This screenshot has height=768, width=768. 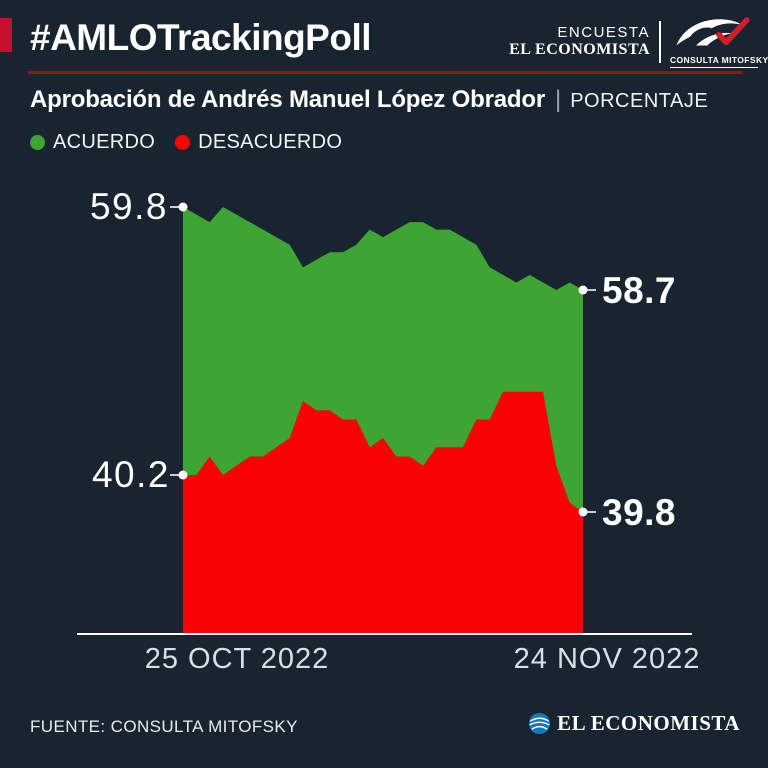 I want to click on source-note: FUENTE: CONSULTA MITOFSKY, so click(x=164, y=726).